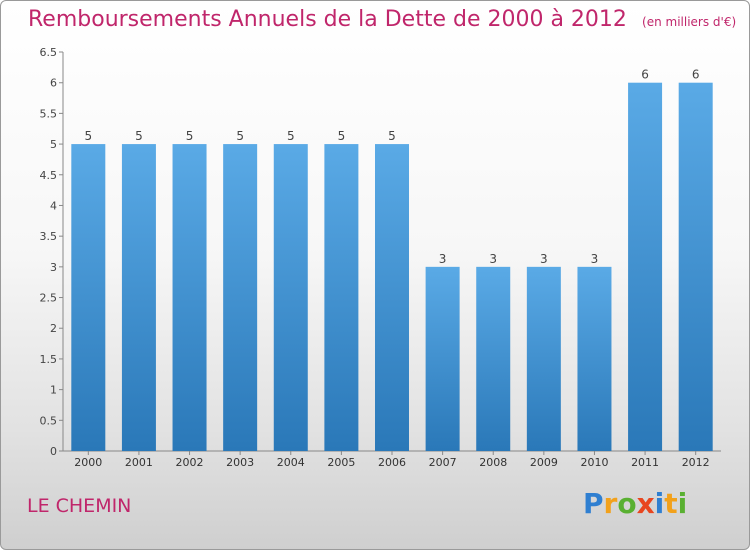 This screenshot has height=550, width=750. I want to click on y-tick-label: 2, so click(53, 328).